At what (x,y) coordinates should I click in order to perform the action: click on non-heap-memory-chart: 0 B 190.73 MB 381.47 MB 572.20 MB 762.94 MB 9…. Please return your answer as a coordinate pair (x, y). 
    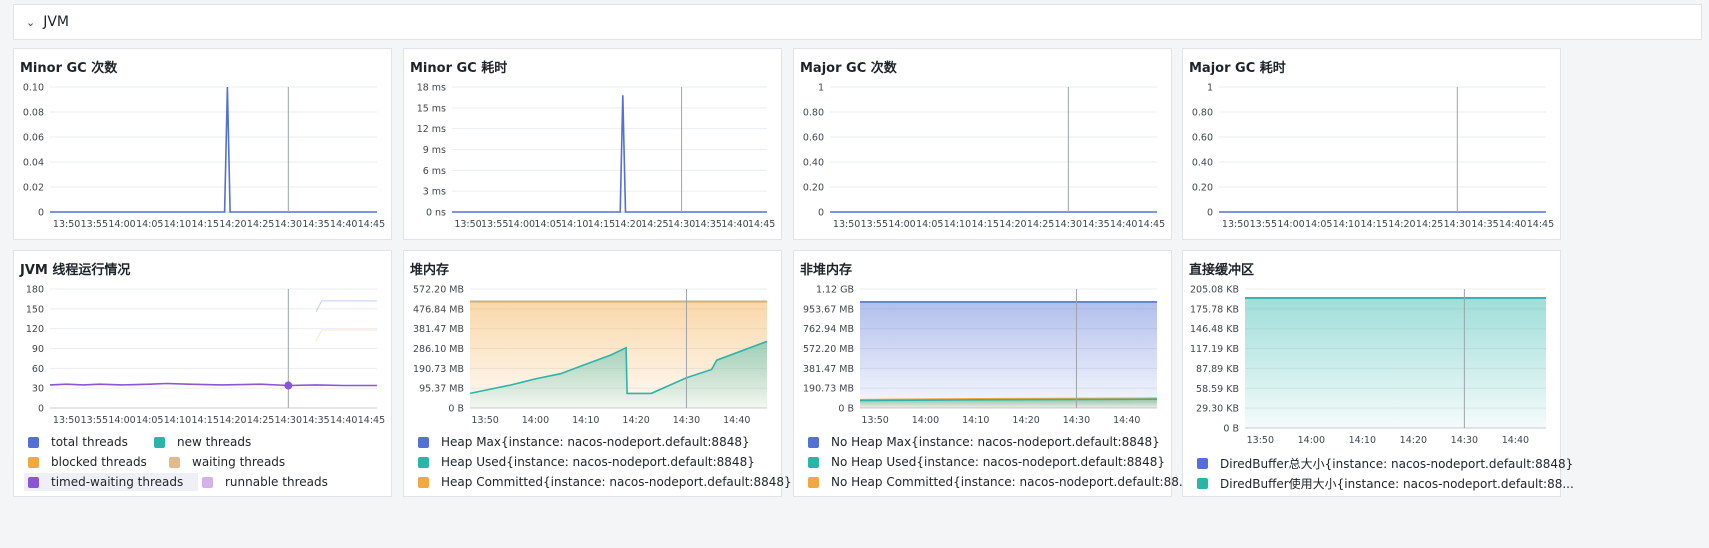
    Looking at the image, I should click on (983, 340).